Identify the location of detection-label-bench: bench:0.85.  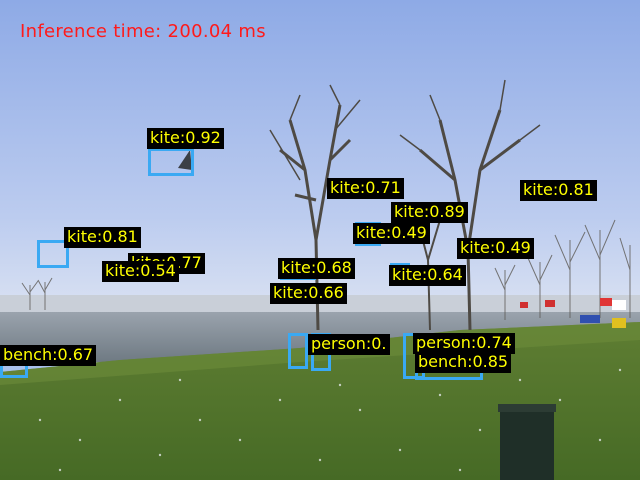
(463, 362).